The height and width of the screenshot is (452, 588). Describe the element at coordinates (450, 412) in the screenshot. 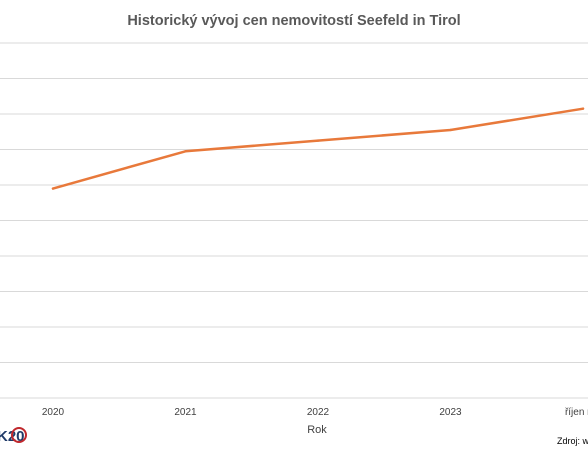

I see `x-tick-label: 2023` at that location.